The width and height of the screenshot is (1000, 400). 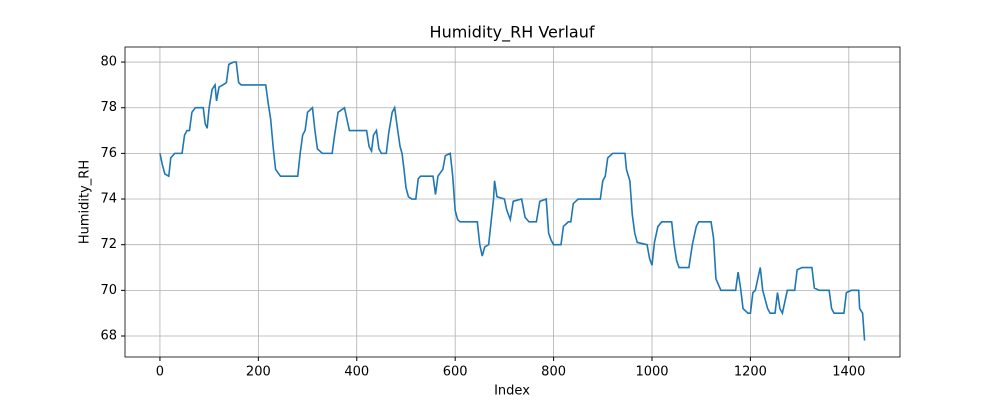 What do you see at coordinates (108, 244) in the screenshot?
I see `y-tick-label: 72` at bounding box center [108, 244].